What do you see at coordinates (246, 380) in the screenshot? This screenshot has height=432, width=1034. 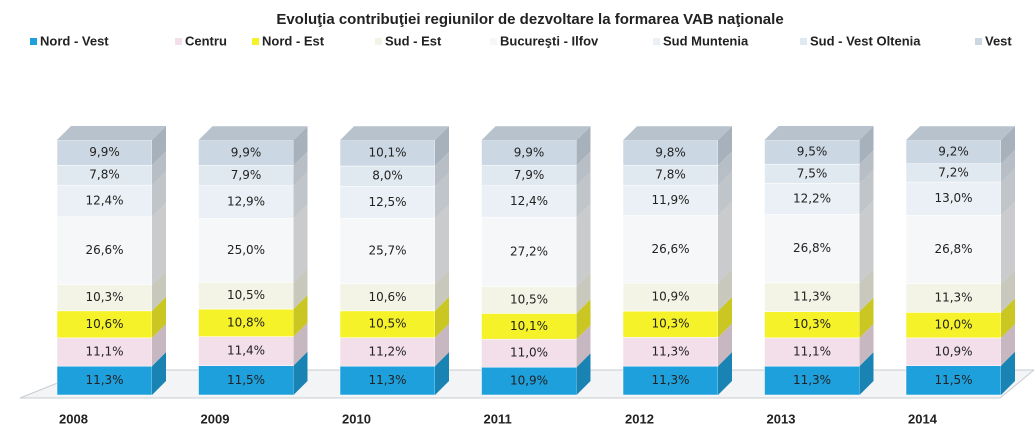 I see `value-label: 11,5%` at bounding box center [246, 380].